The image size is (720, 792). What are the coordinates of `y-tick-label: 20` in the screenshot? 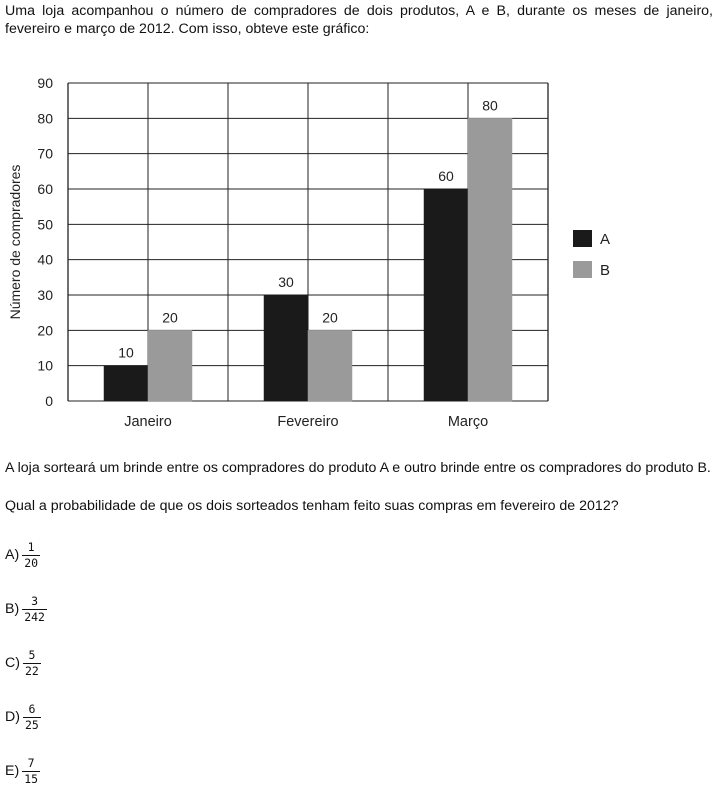 It's located at (45, 330).